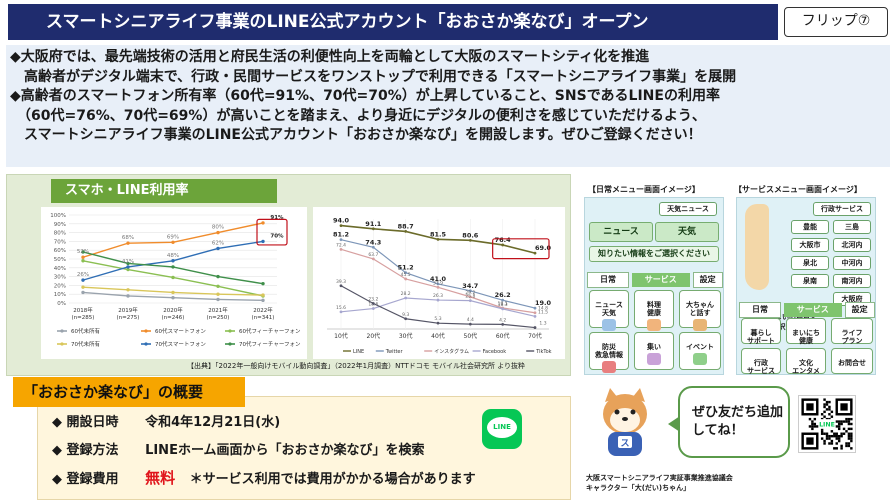 The image size is (896, 504). Describe the element at coordinates (406, 336) in the screenshot. I see `x-tick-label: 30代` at that location.